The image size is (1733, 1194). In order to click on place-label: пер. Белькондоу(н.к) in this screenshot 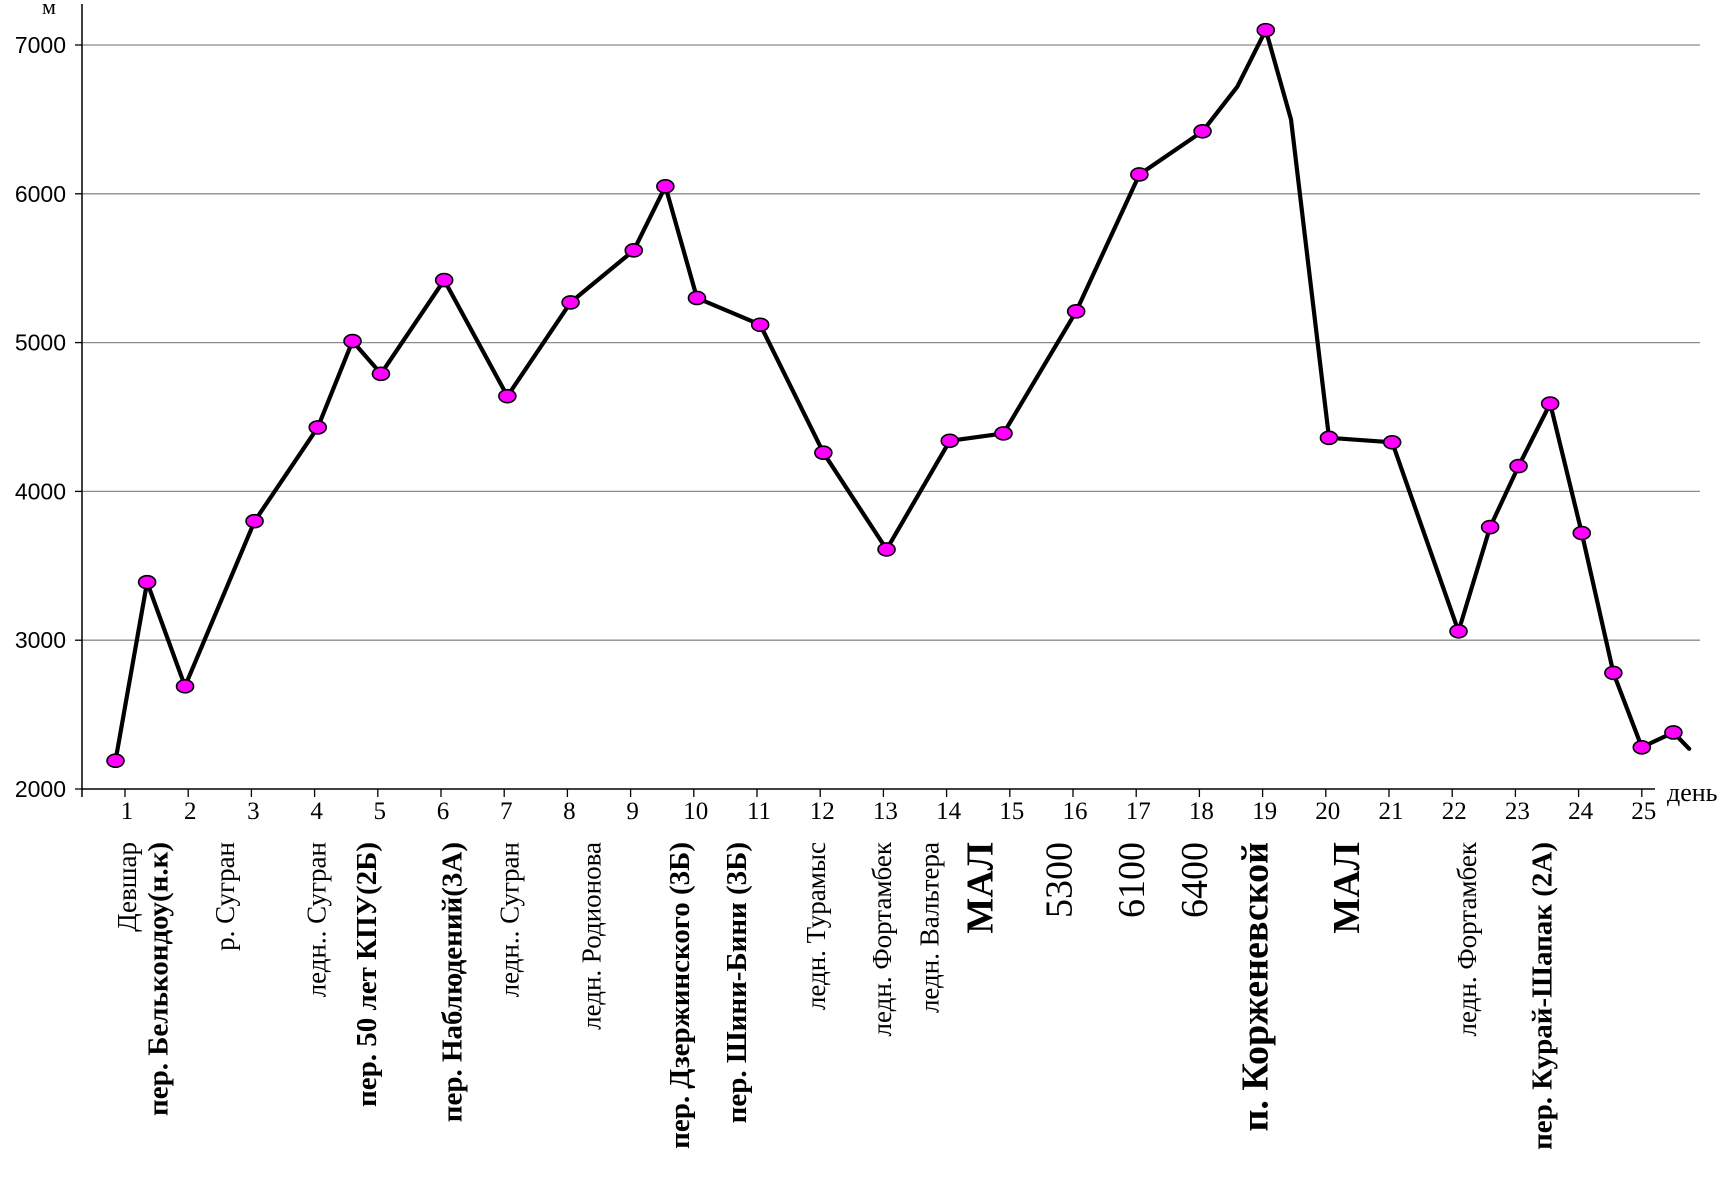, I will do `click(159, 979)`.